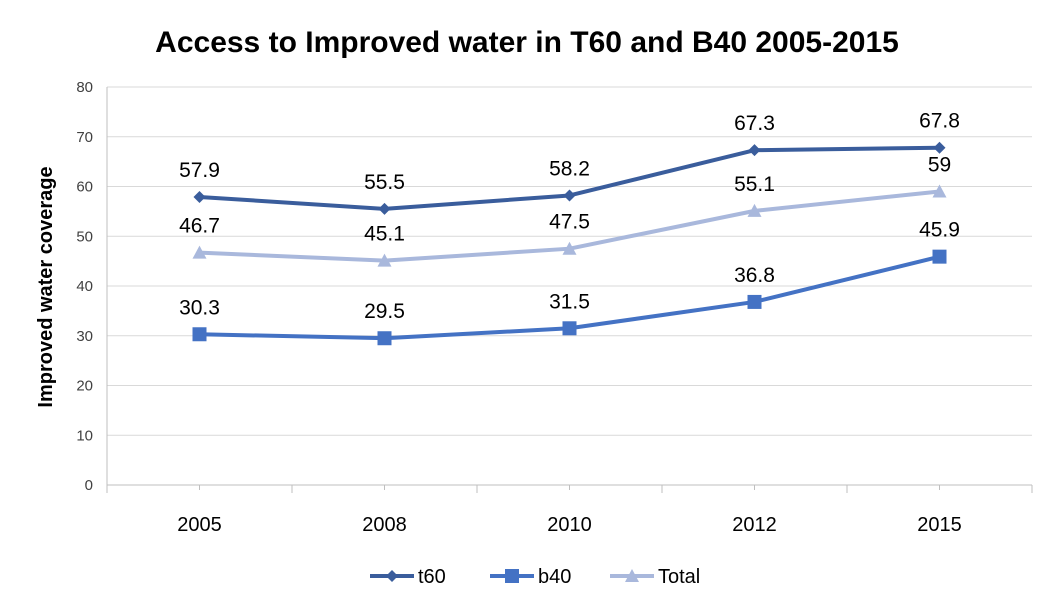 This screenshot has height=613, width=1055. I want to click on data-label-b40: 29.5, so click(384, 311).